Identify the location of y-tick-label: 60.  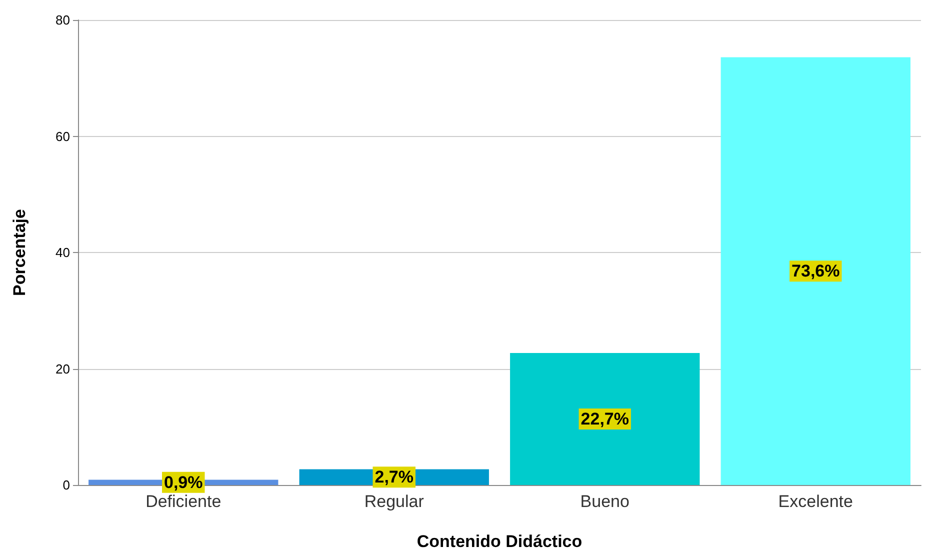
(63, 136).